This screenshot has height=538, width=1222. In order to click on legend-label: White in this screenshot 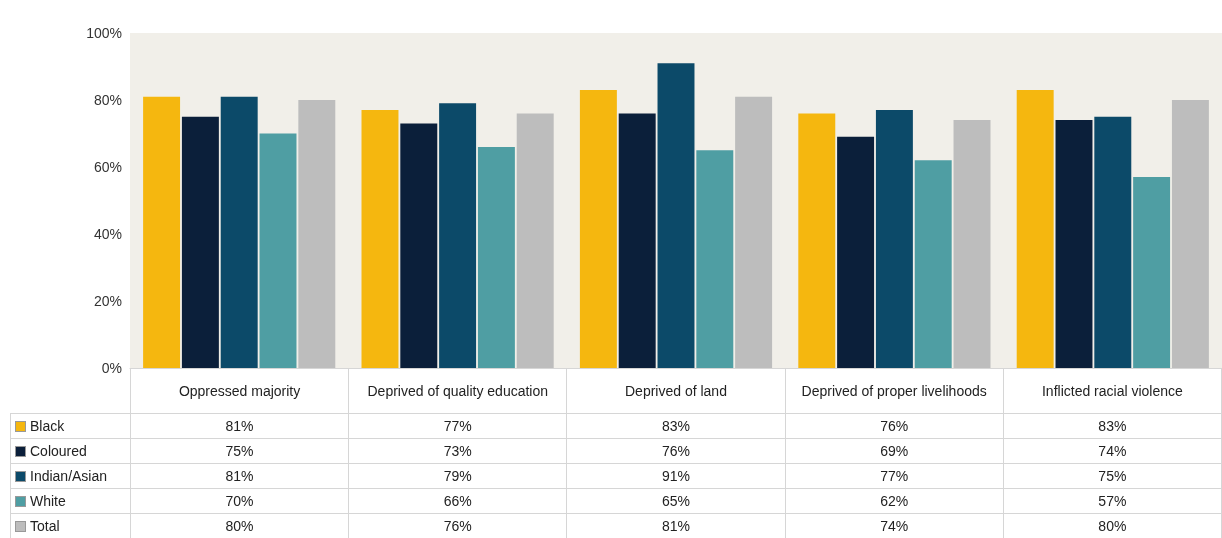, I will do `click(70, 501)`.